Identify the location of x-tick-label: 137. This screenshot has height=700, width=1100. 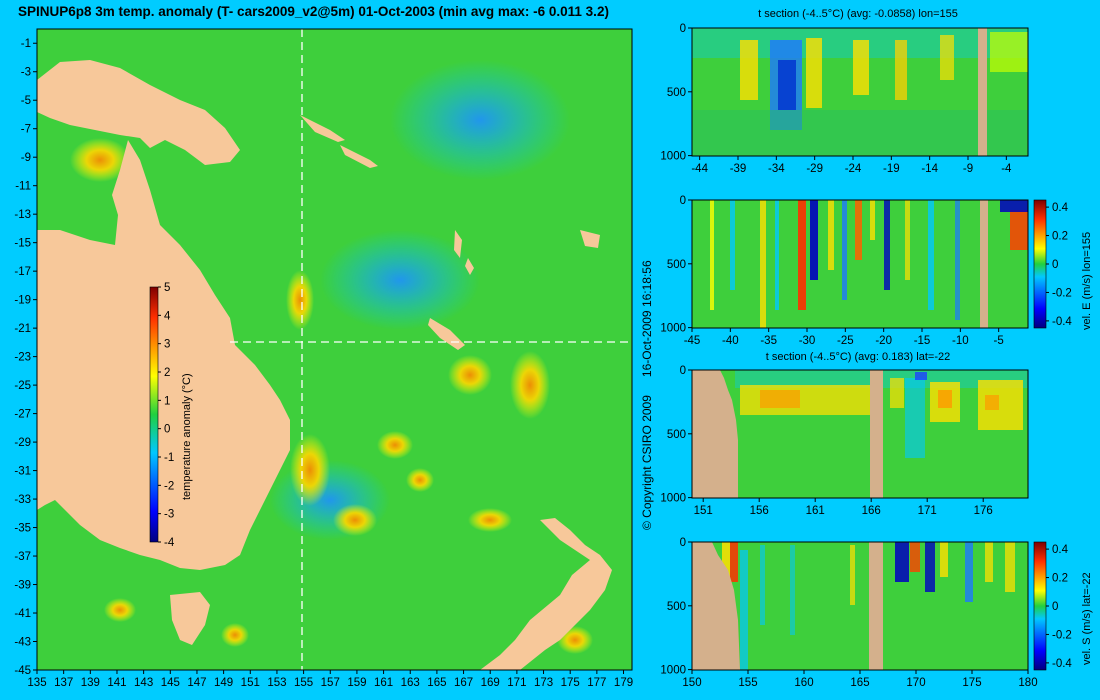
(63, 683).